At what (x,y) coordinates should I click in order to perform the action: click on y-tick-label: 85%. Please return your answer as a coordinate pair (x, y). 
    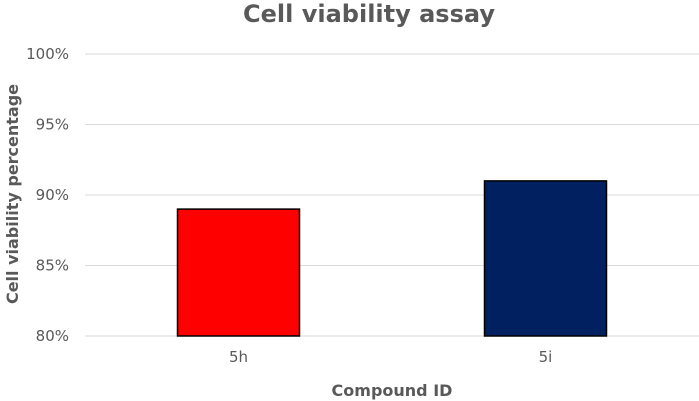
    Looking at the image, I should click on (52, 266).